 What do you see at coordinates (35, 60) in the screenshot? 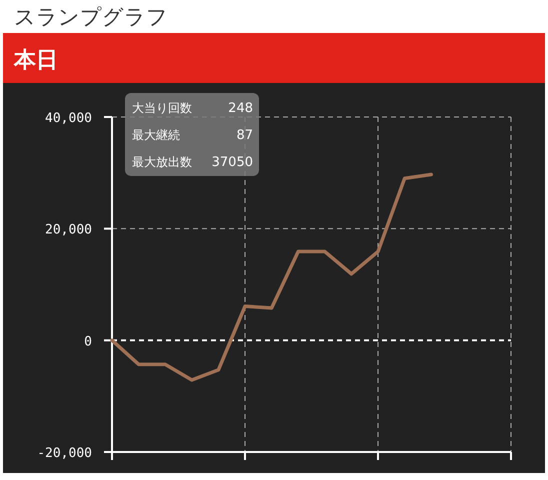
I see `chart-subtitle: 本日` at bounding box center [35, 60].